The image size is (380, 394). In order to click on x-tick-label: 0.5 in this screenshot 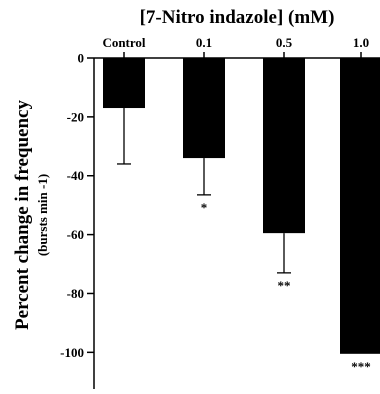, I will do `click(284, 42)`.